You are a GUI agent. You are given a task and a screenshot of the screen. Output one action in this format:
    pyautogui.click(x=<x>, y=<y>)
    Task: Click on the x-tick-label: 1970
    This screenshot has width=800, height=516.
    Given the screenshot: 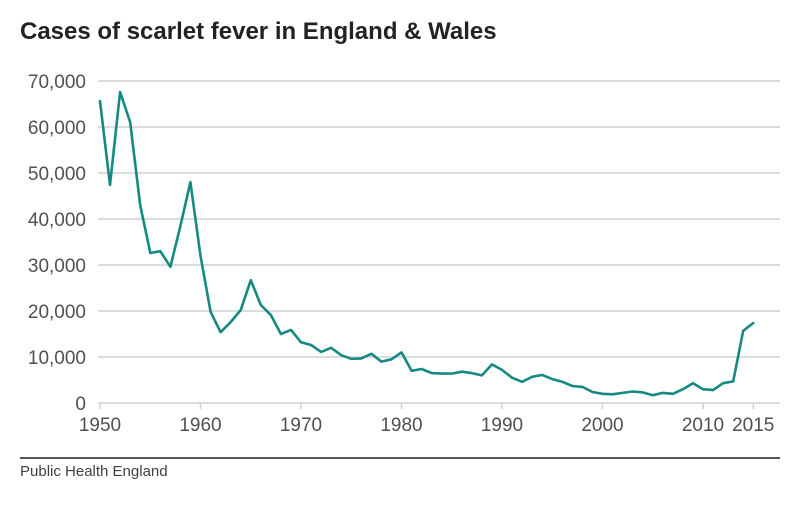 What is the action you would take?
    pyautogui.click(x=301, y=425)
    